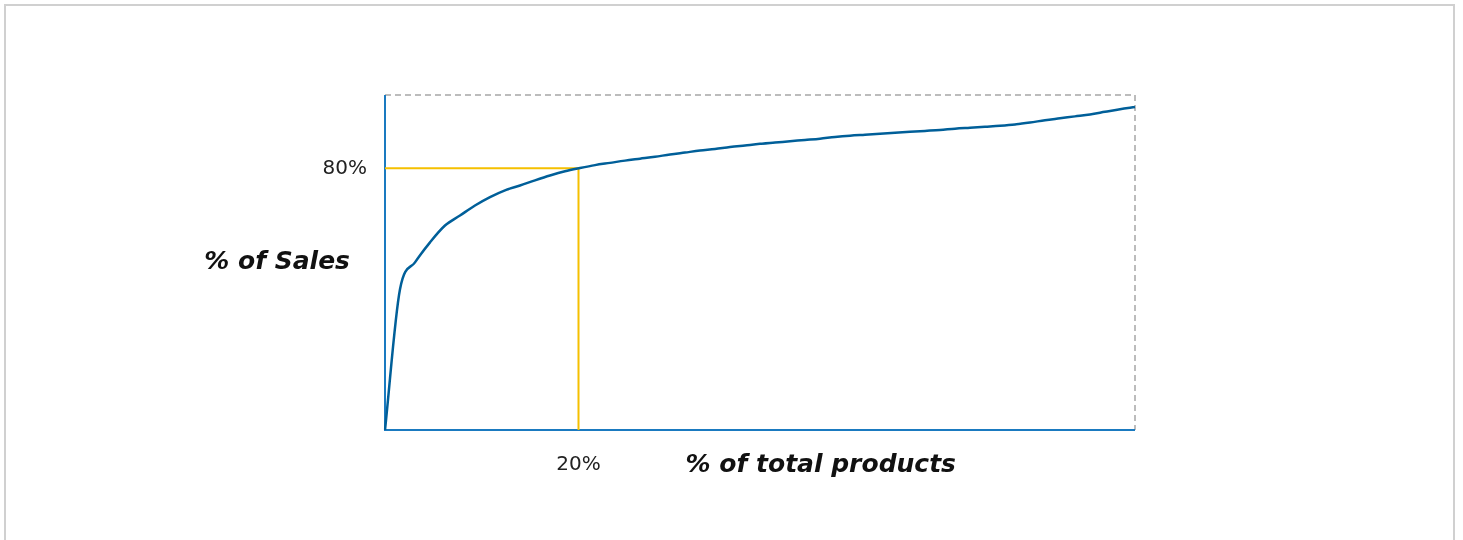  What do you see at coordinates (820, 463) in the screenshot?
I see `x-axis-title: % of total products` at bounding box center [820, 463].